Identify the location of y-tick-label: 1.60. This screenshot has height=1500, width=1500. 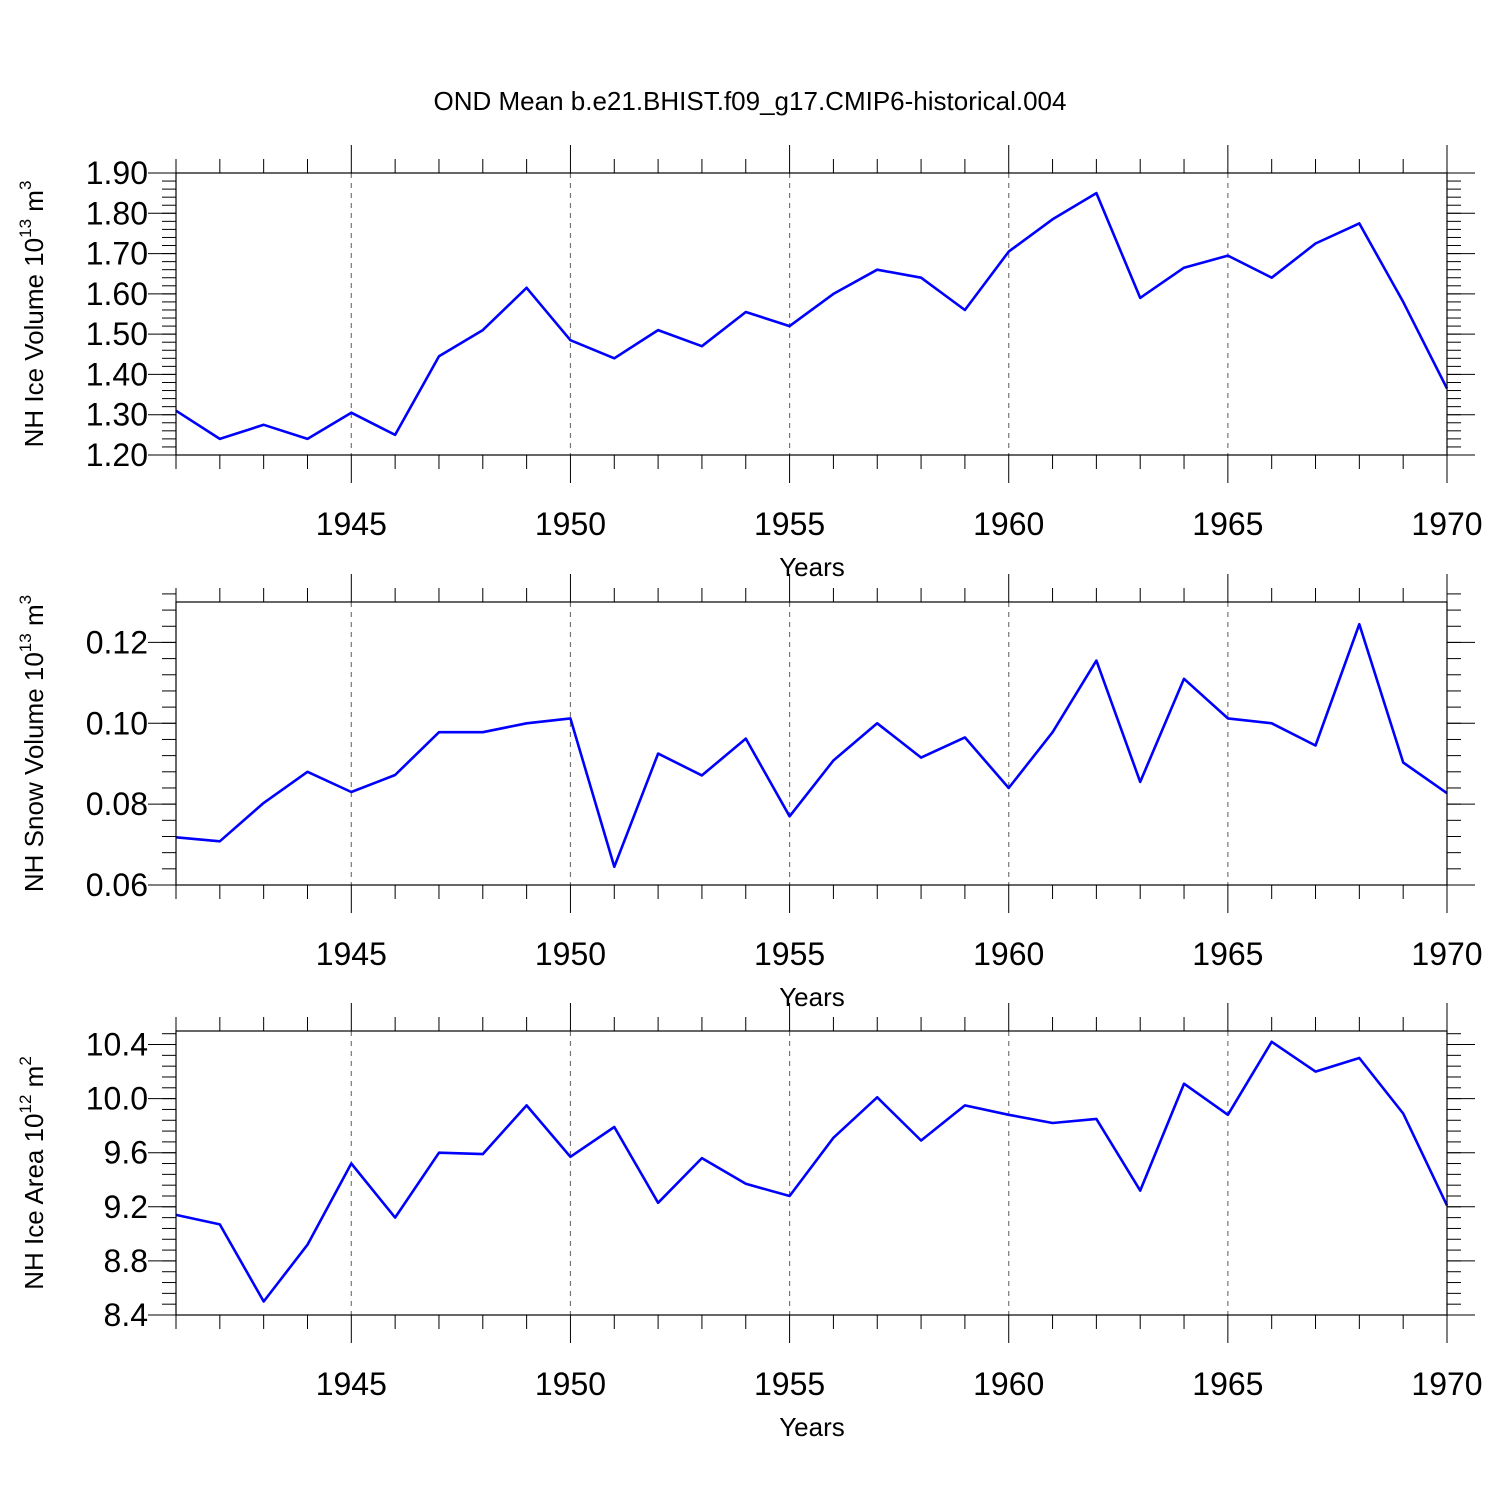
(117, 294).